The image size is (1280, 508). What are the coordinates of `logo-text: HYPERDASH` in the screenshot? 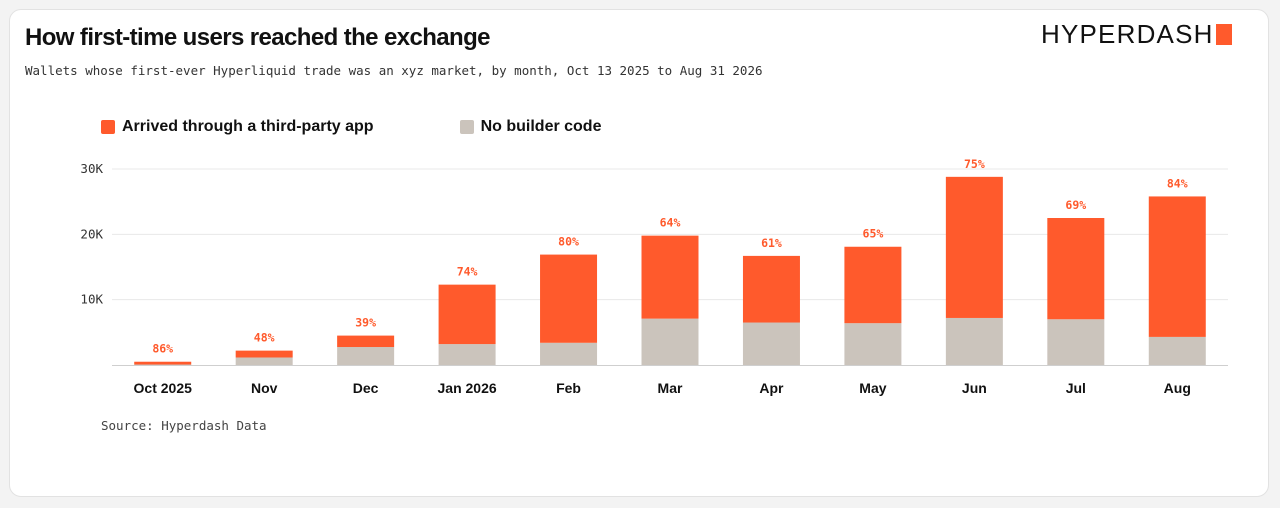 It's located at (1127, 34).